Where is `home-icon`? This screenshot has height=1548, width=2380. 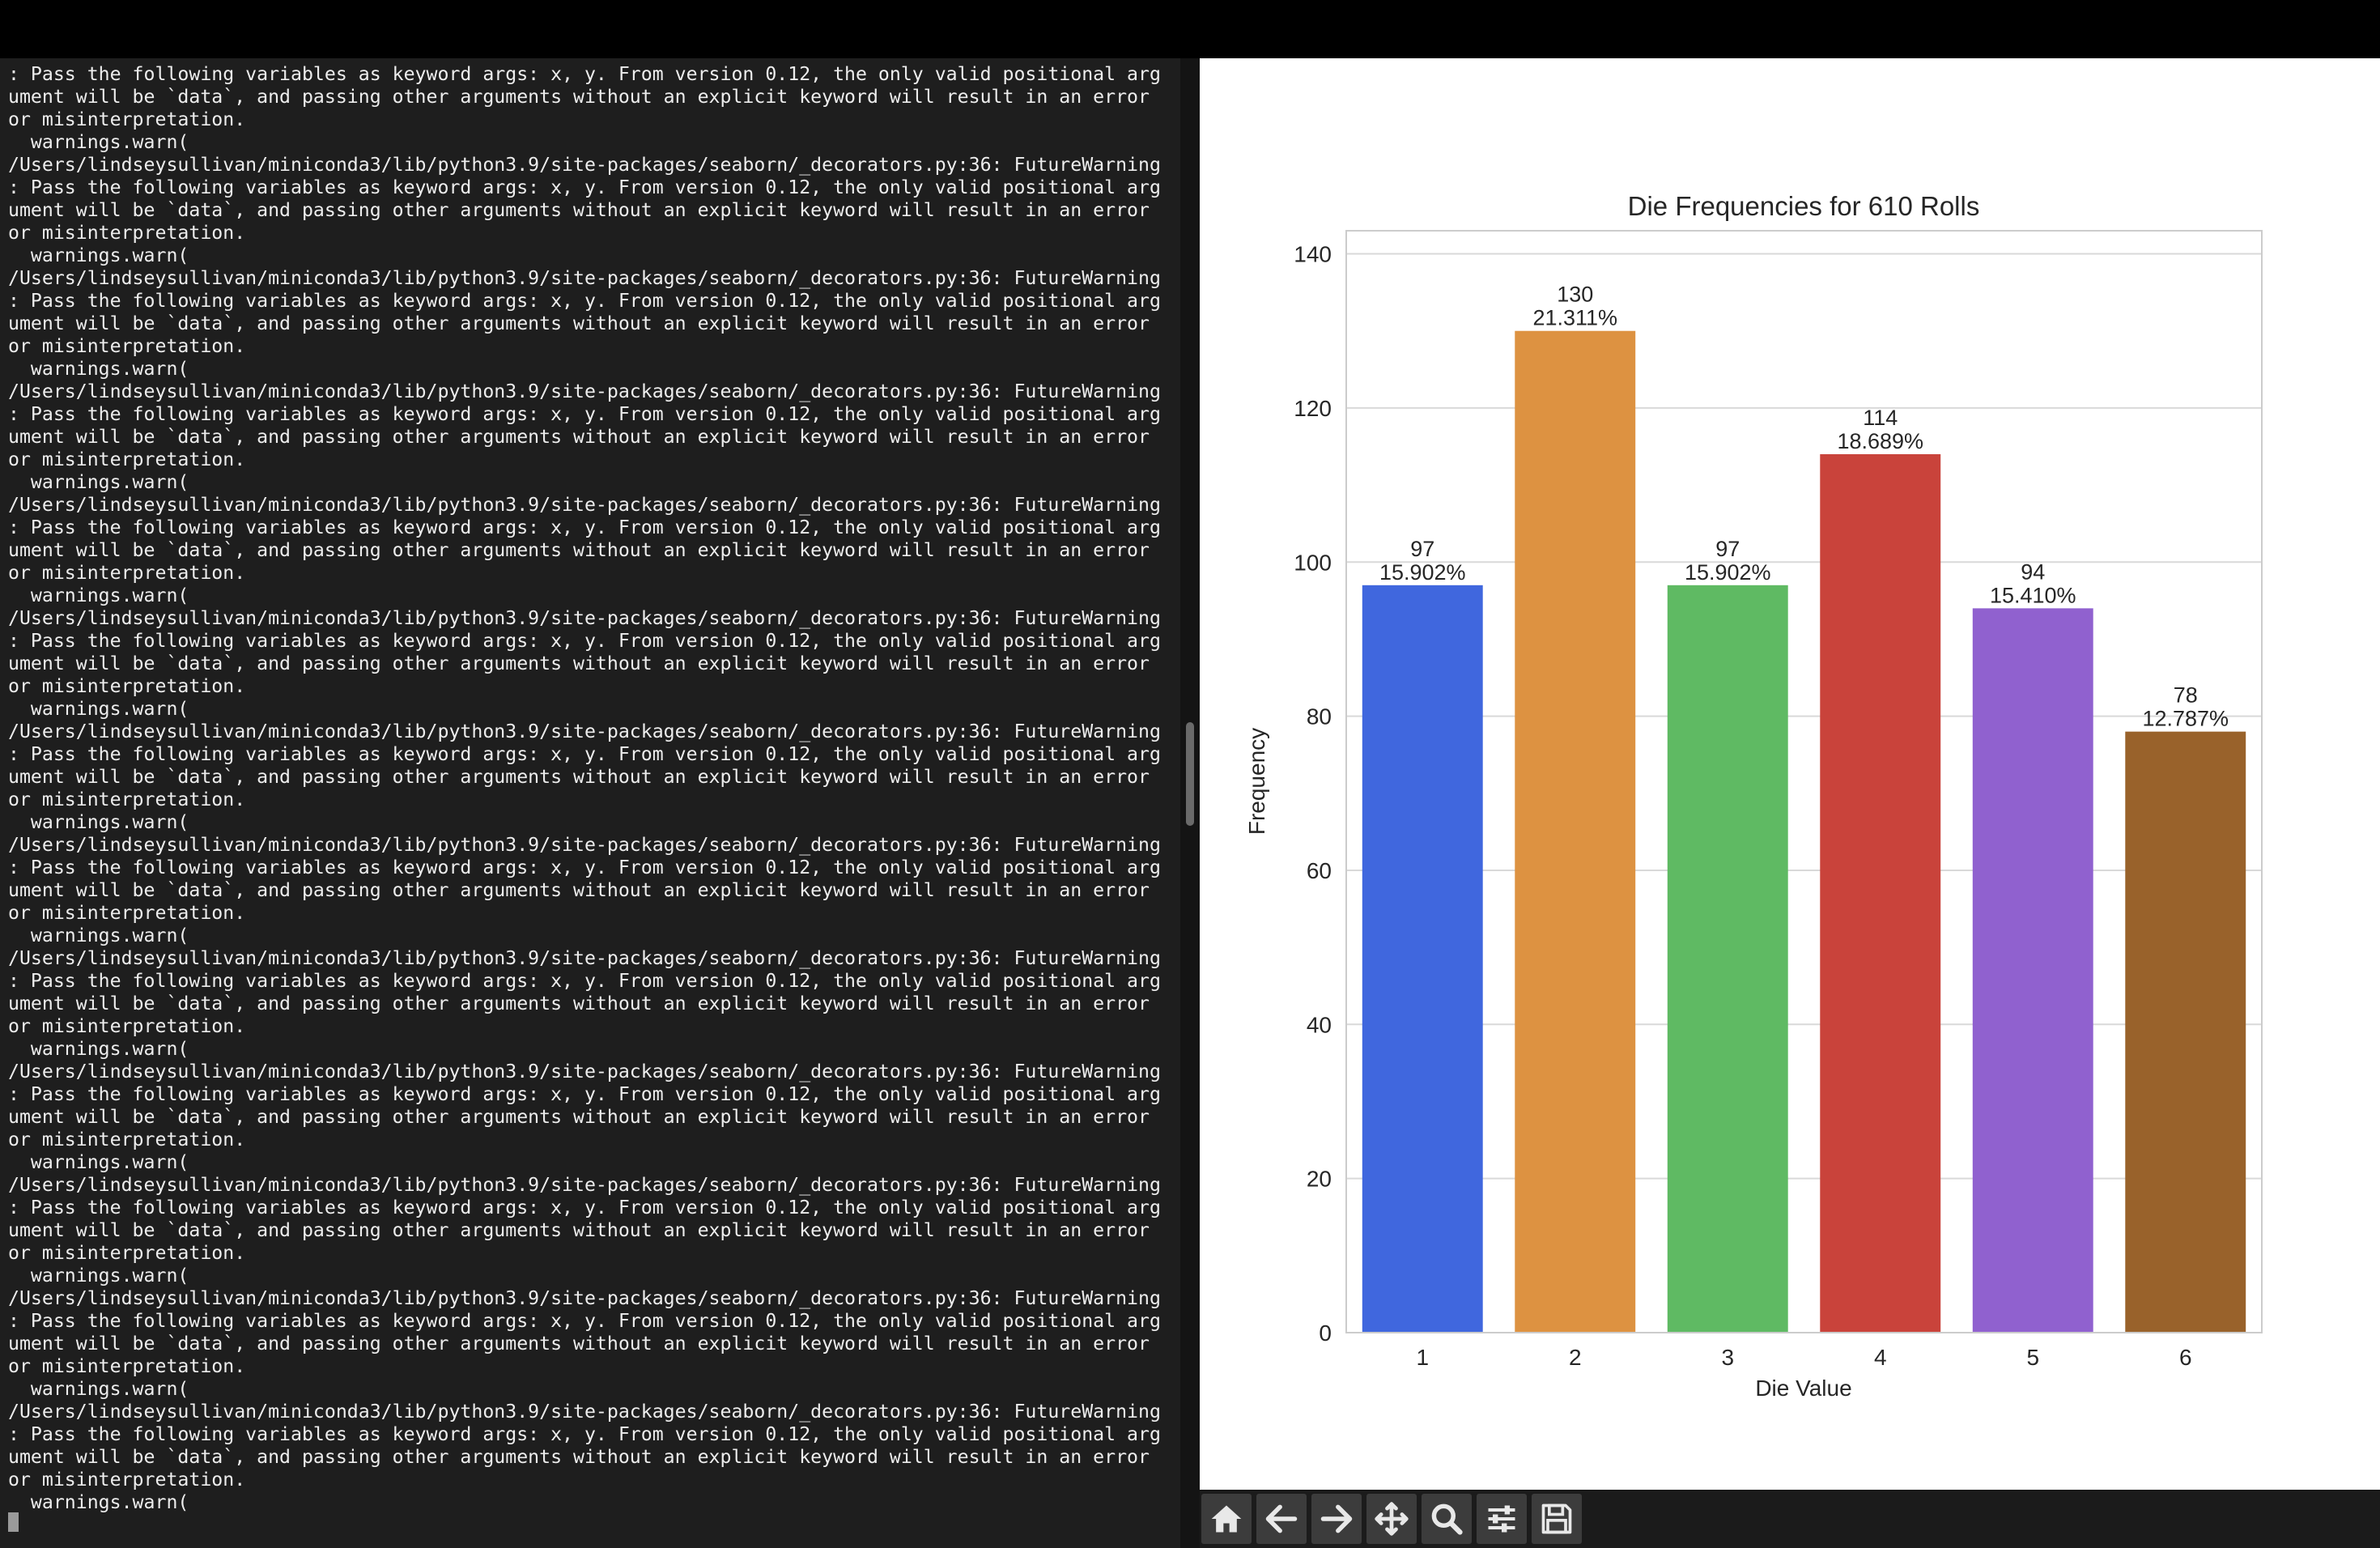 home-icon is located at coordinates (1227, 1519).